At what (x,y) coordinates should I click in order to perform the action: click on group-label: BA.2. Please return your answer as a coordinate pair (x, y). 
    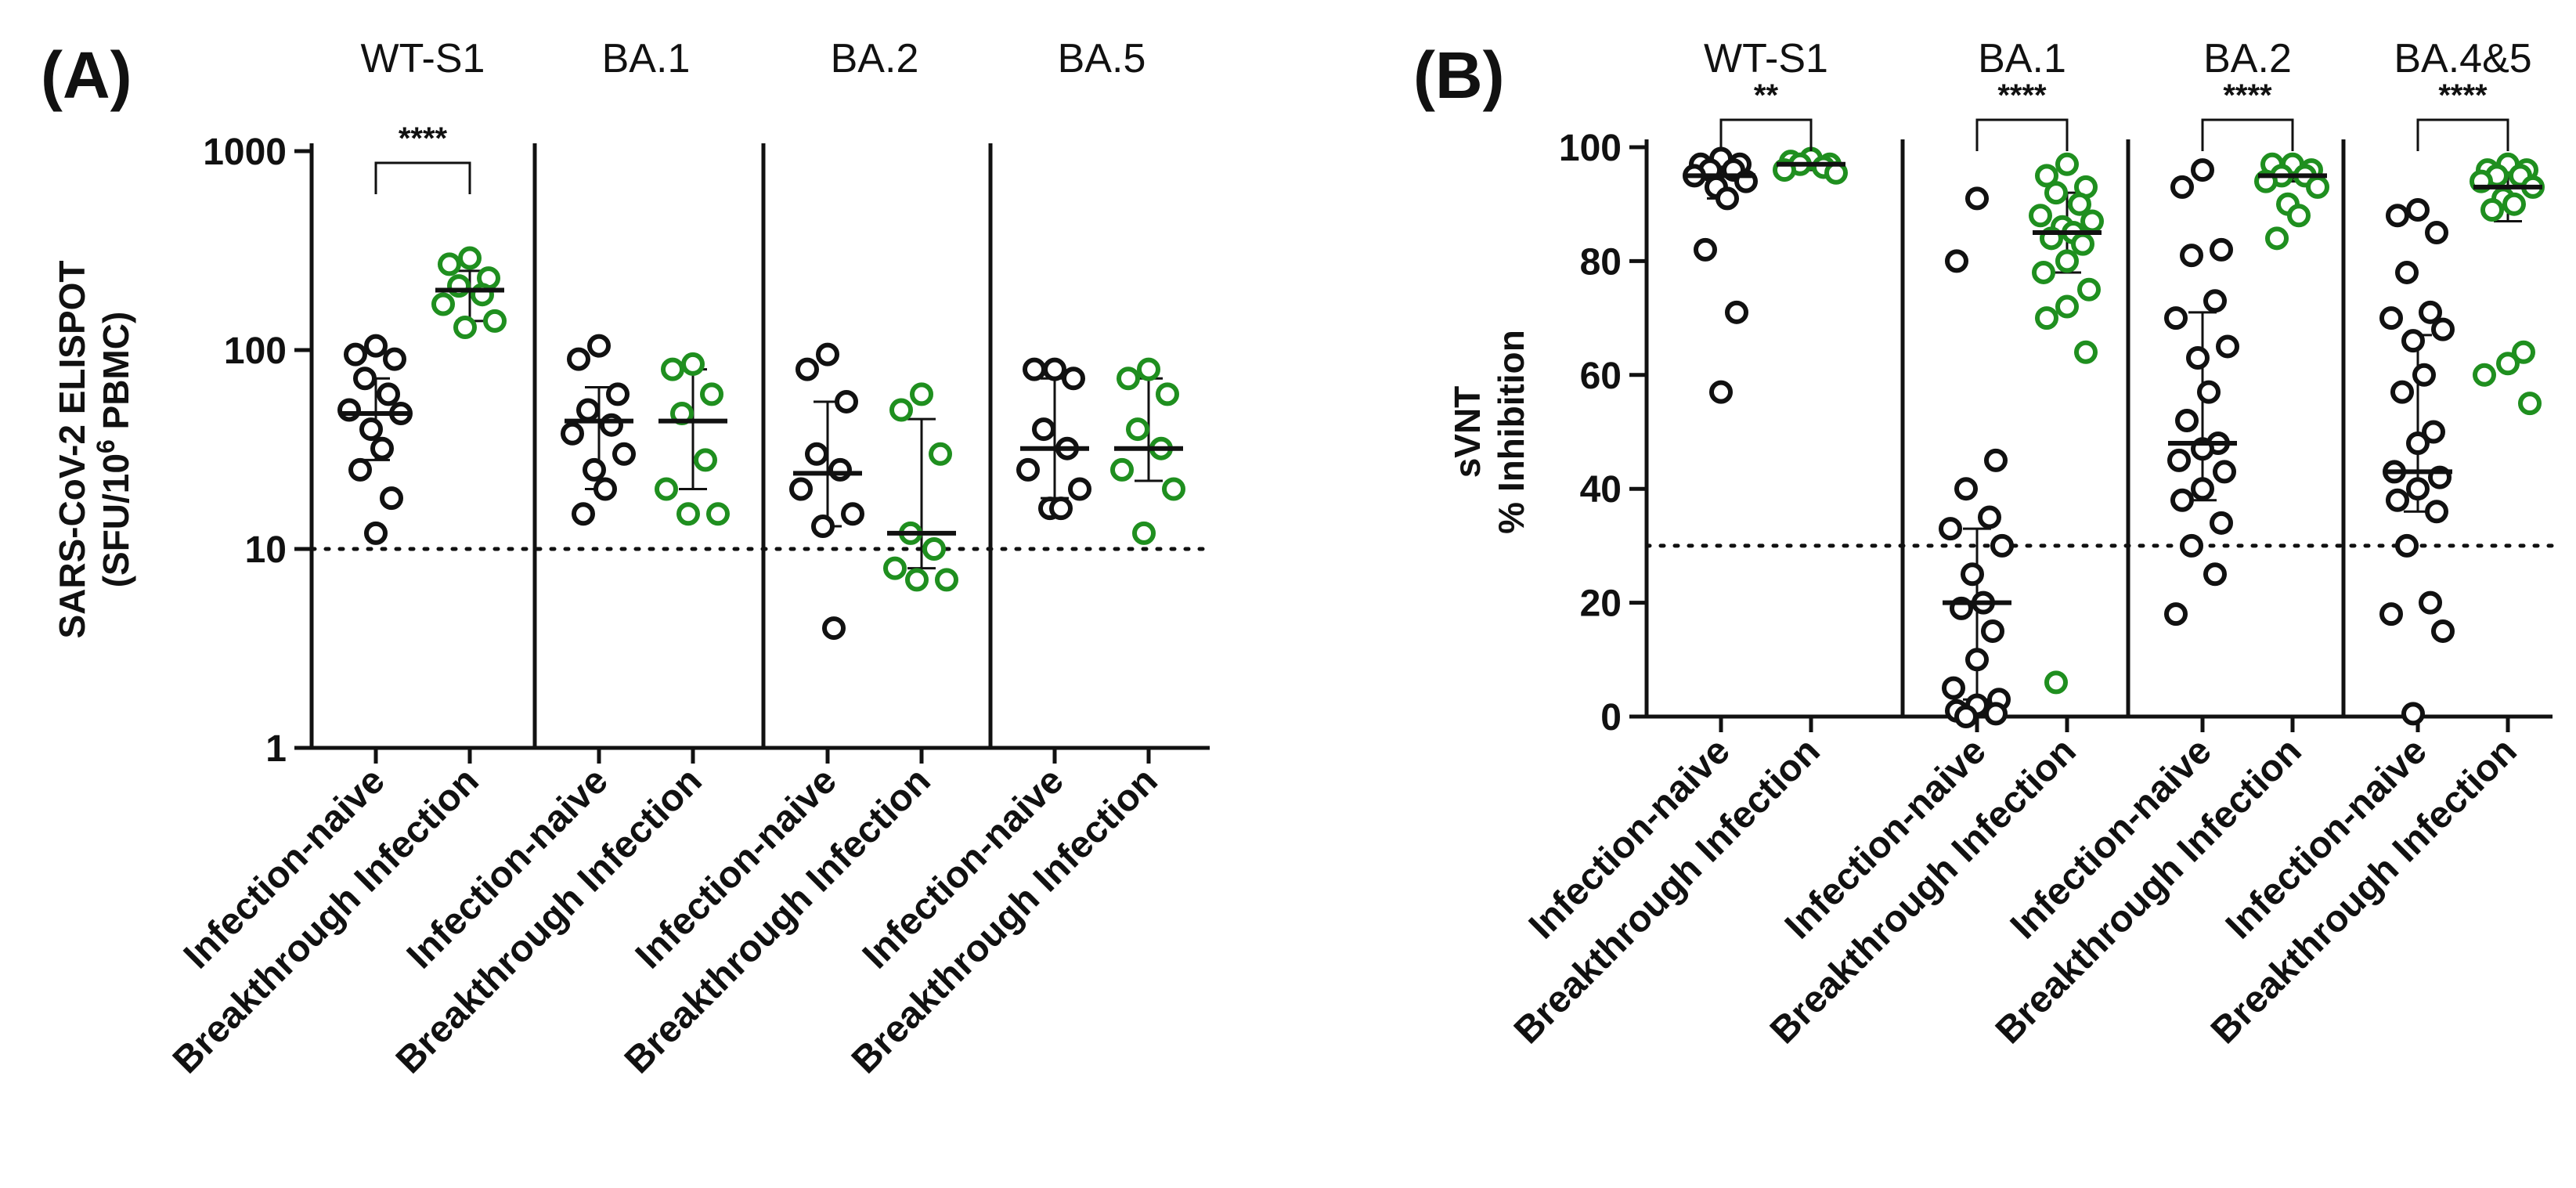
    Looking at the image, I should click on (875, 58).